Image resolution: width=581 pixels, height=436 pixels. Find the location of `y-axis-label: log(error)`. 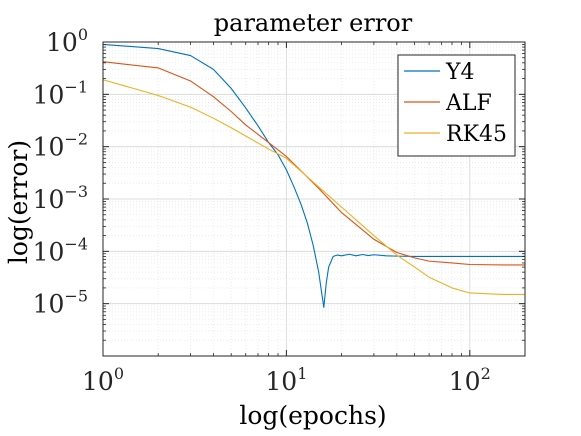

y-axis-label: log(error) is located at coordinates (18, 202).